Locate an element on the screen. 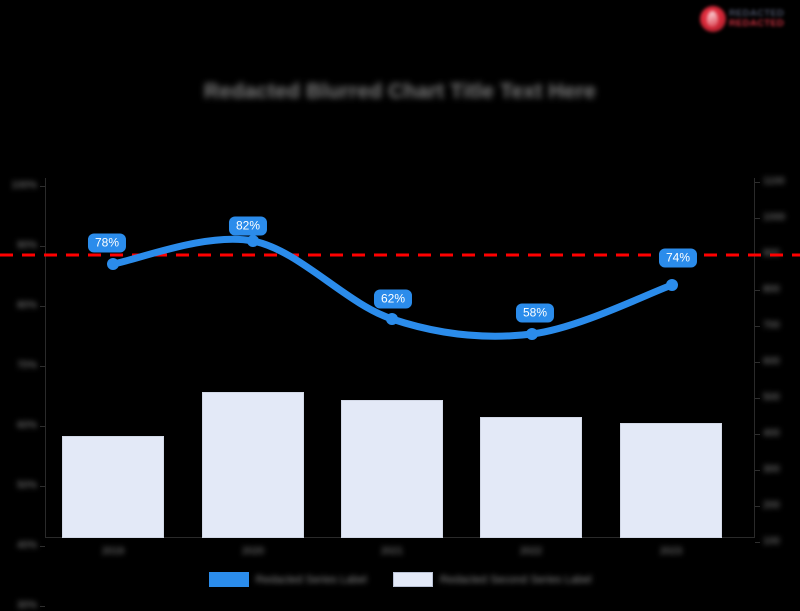 This screenshot has width=800, height=611. legend-item: Redacted Series Label is located at coordinates (287, 579).